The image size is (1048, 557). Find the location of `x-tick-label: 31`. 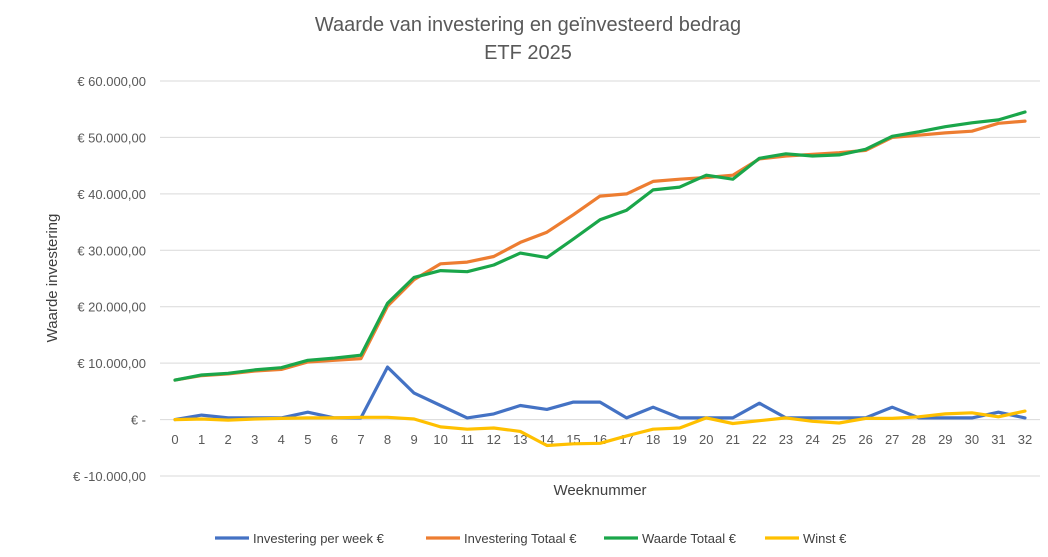

x-tick-label: 31 is located at coordinates (998, 439).